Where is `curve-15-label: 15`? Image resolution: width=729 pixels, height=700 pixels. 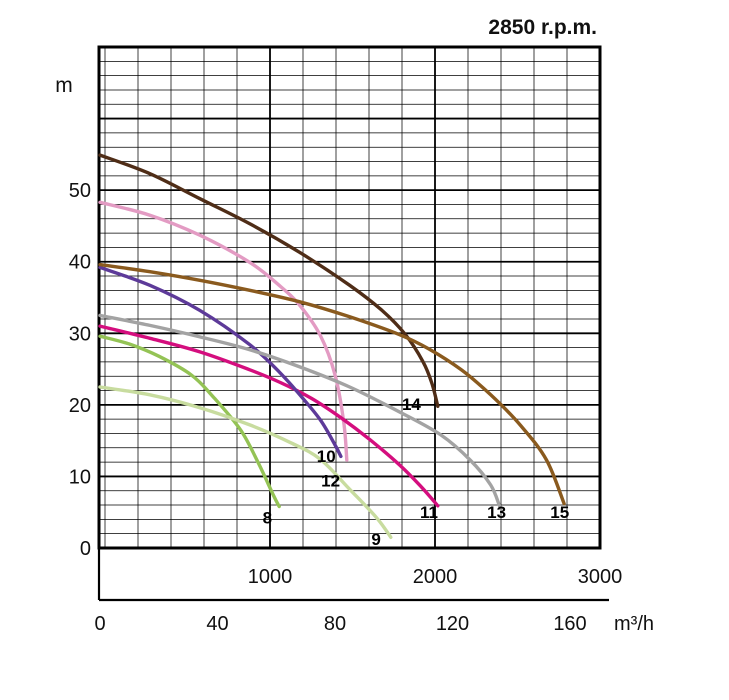
curve-15-label: 15 is located at coordinates (559, 512).